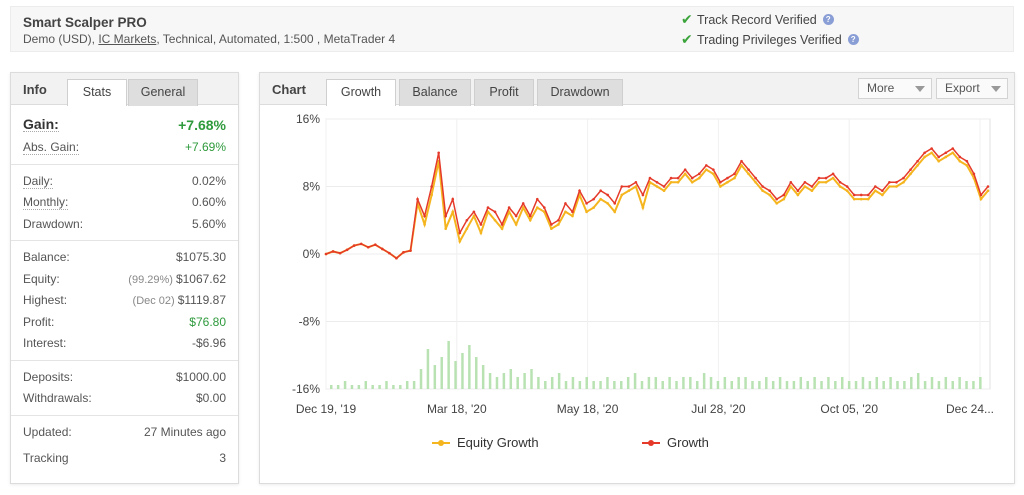 Image resolution: width=1024 pixels, height=495 pixels. I want to click on tab-growth: Growth, so click(361, 92).